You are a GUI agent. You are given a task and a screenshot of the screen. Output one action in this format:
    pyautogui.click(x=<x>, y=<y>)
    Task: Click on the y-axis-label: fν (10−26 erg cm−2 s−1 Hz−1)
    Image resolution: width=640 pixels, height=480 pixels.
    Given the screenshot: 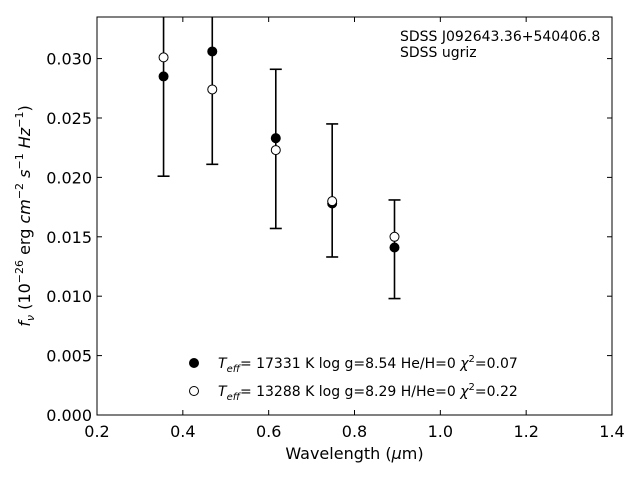 What is the action you would take?
    pyautogui.click(x=25, y=215)
    